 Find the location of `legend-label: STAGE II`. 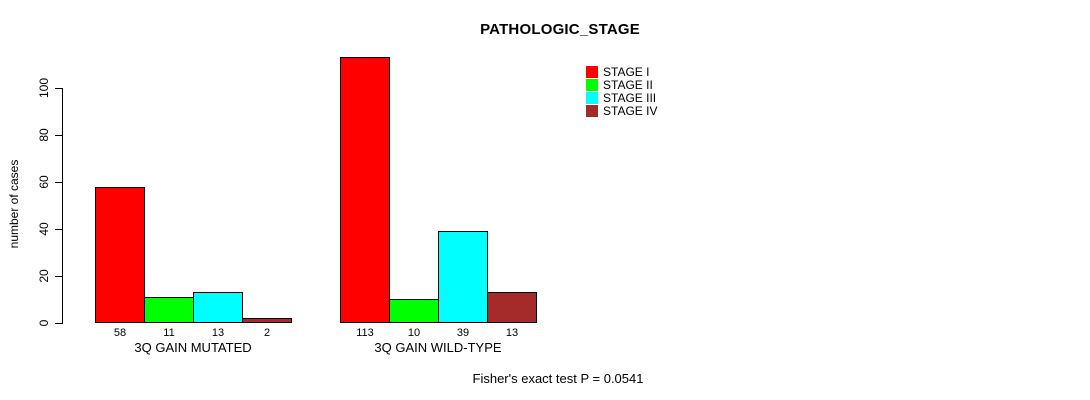

legend-label: STAGE II is located at coordinates (628, 85).